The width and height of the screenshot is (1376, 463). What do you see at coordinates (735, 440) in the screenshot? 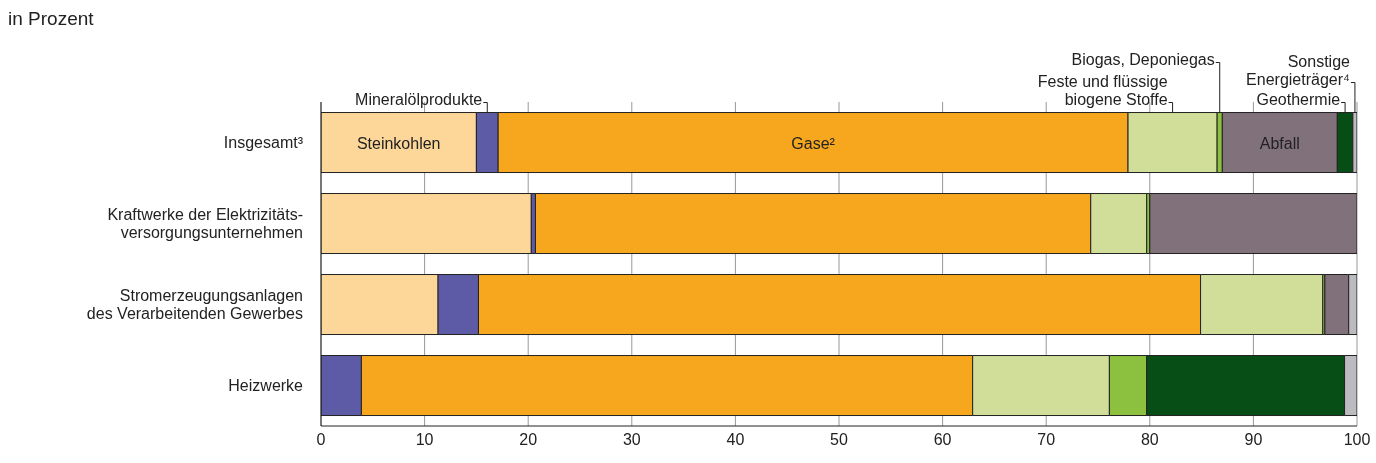
I see `x-tick-label: 40` at bounding box center [735, 440].